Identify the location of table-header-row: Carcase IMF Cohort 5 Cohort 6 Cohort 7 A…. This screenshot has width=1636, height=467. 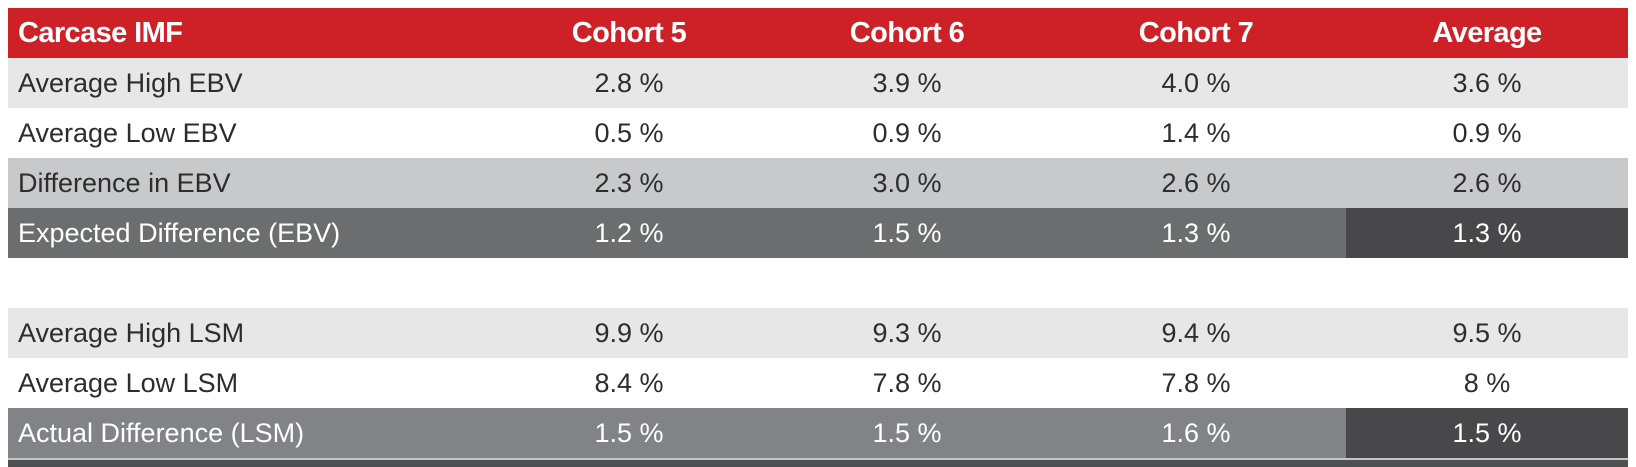
(818, 33).